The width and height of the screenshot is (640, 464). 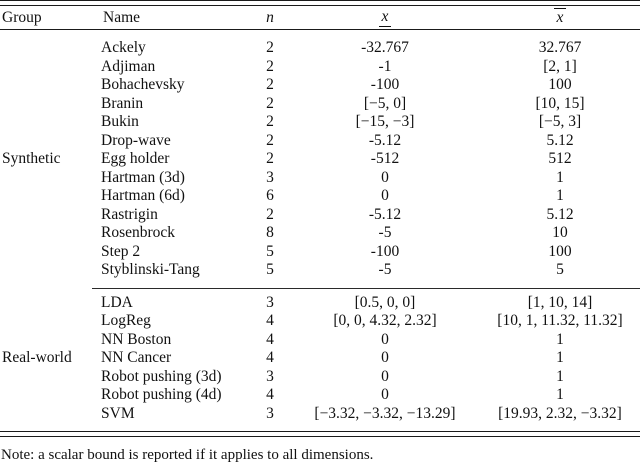 What do you see at coordinates (320, 3) in the screenshot?
I see `table-top-rule` at bounding box center [320, 3].